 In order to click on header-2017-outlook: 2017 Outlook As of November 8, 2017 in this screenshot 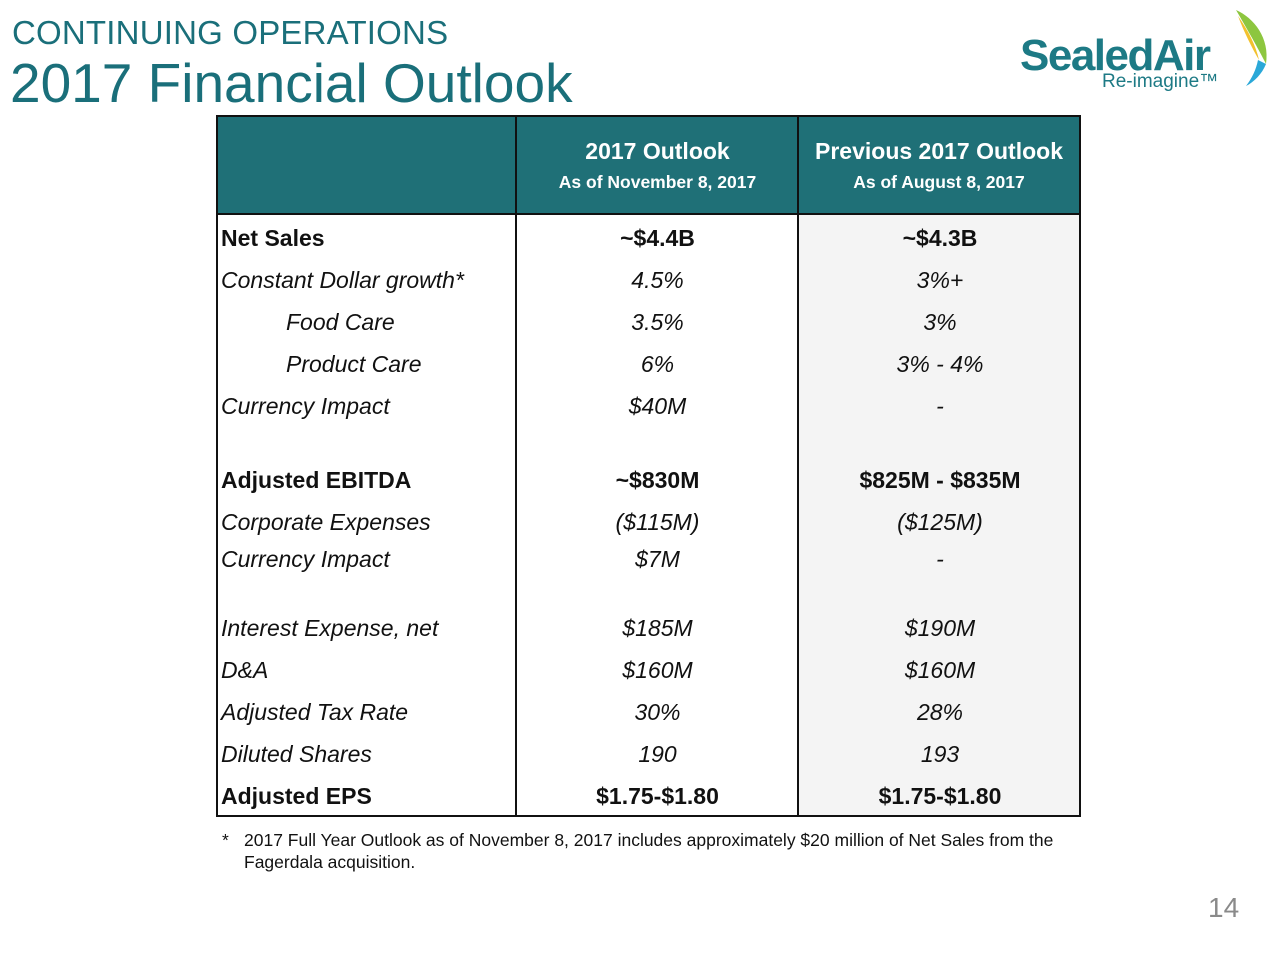, I will do `click(657, 165)`.